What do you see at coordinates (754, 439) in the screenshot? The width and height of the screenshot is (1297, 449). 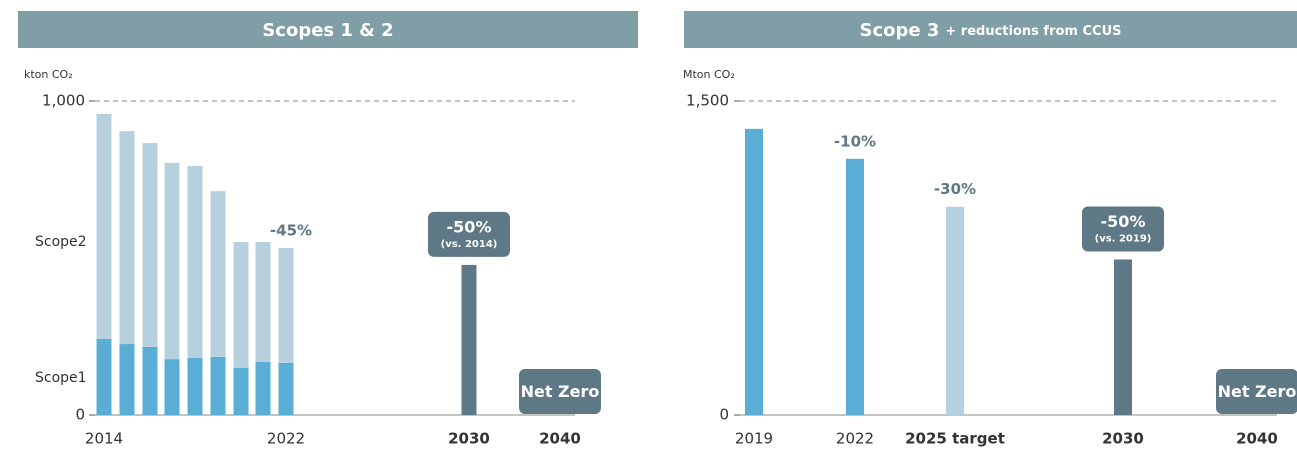 I see `x-tick-label: 2019` at bounding box center [754, 439].